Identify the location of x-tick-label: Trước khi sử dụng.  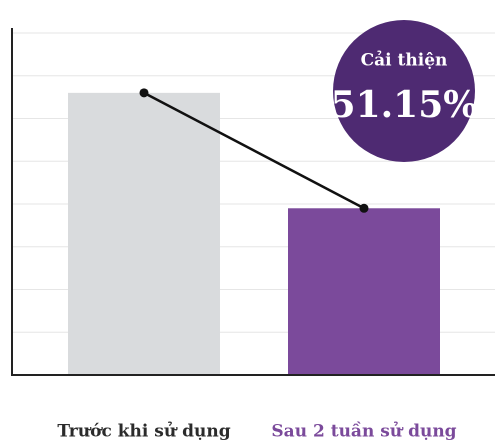
(143, 432).